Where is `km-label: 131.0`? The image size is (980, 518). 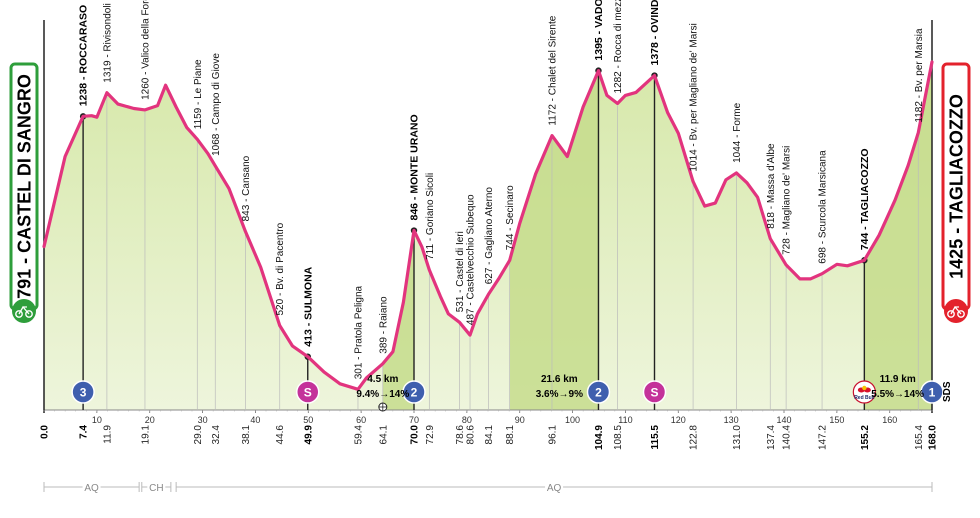
km-label: 131.0 is located at coordinates (737, 437).